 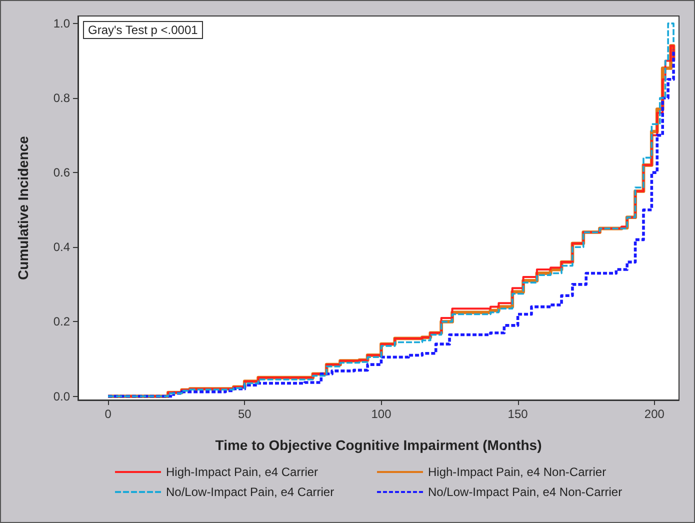 What do you see at coordinates (143, 30) in the screenshot?
I see `annotation: Gray's Test p <.0001` at bounding box center [143, 30].